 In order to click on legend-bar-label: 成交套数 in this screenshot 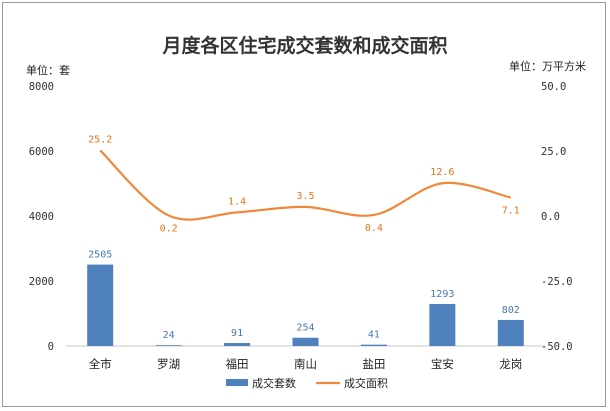, I will do `click(274, 383)`.